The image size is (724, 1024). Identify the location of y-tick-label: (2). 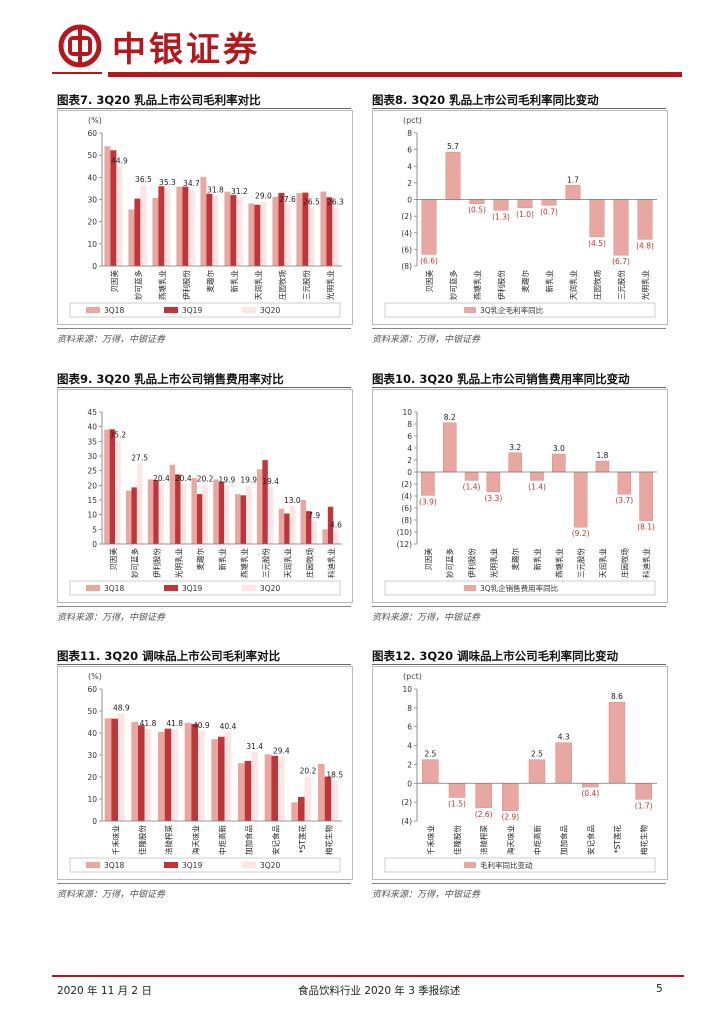
(406, 802).